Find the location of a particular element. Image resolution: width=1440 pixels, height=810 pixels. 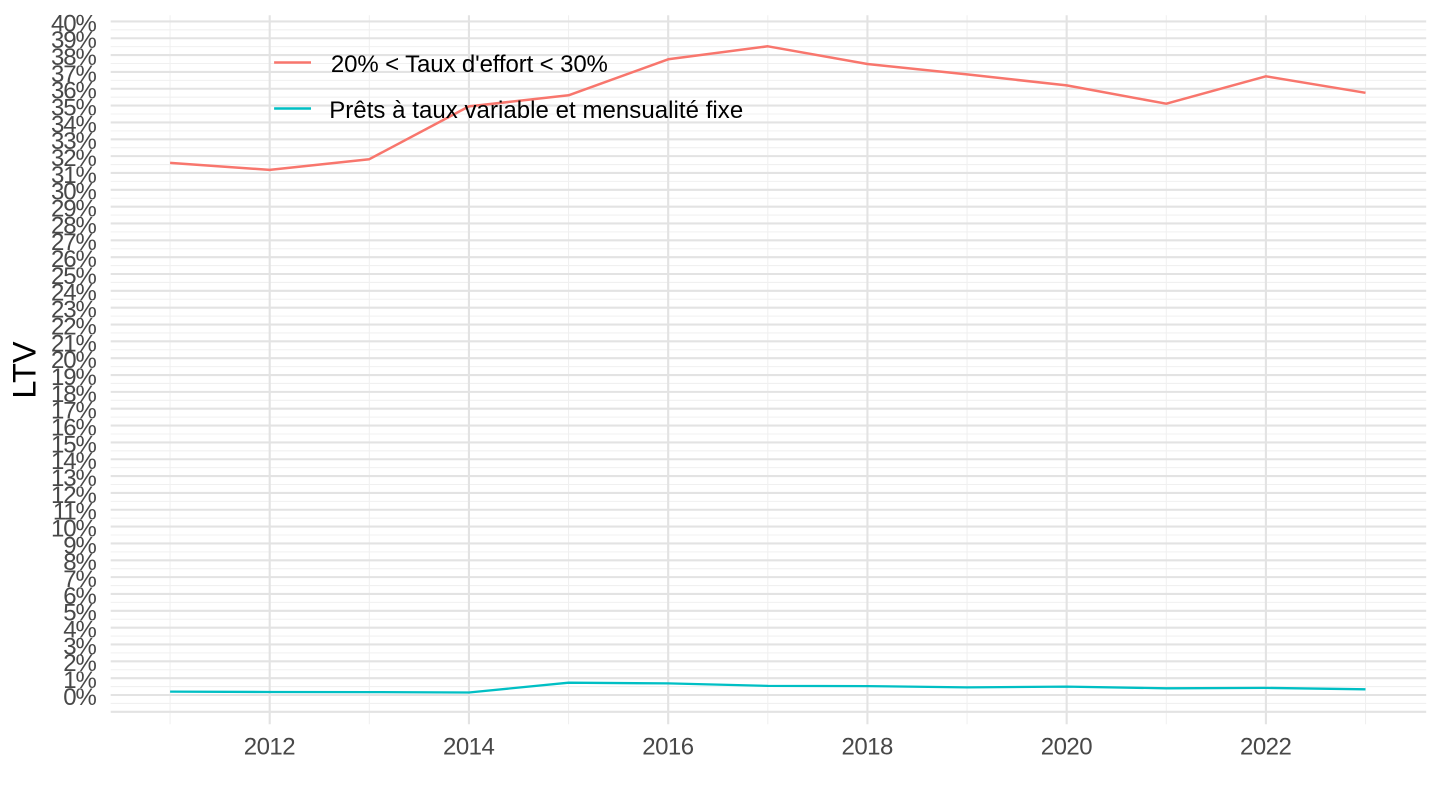

svg-text: 13% is located at coordinates (73, 478).